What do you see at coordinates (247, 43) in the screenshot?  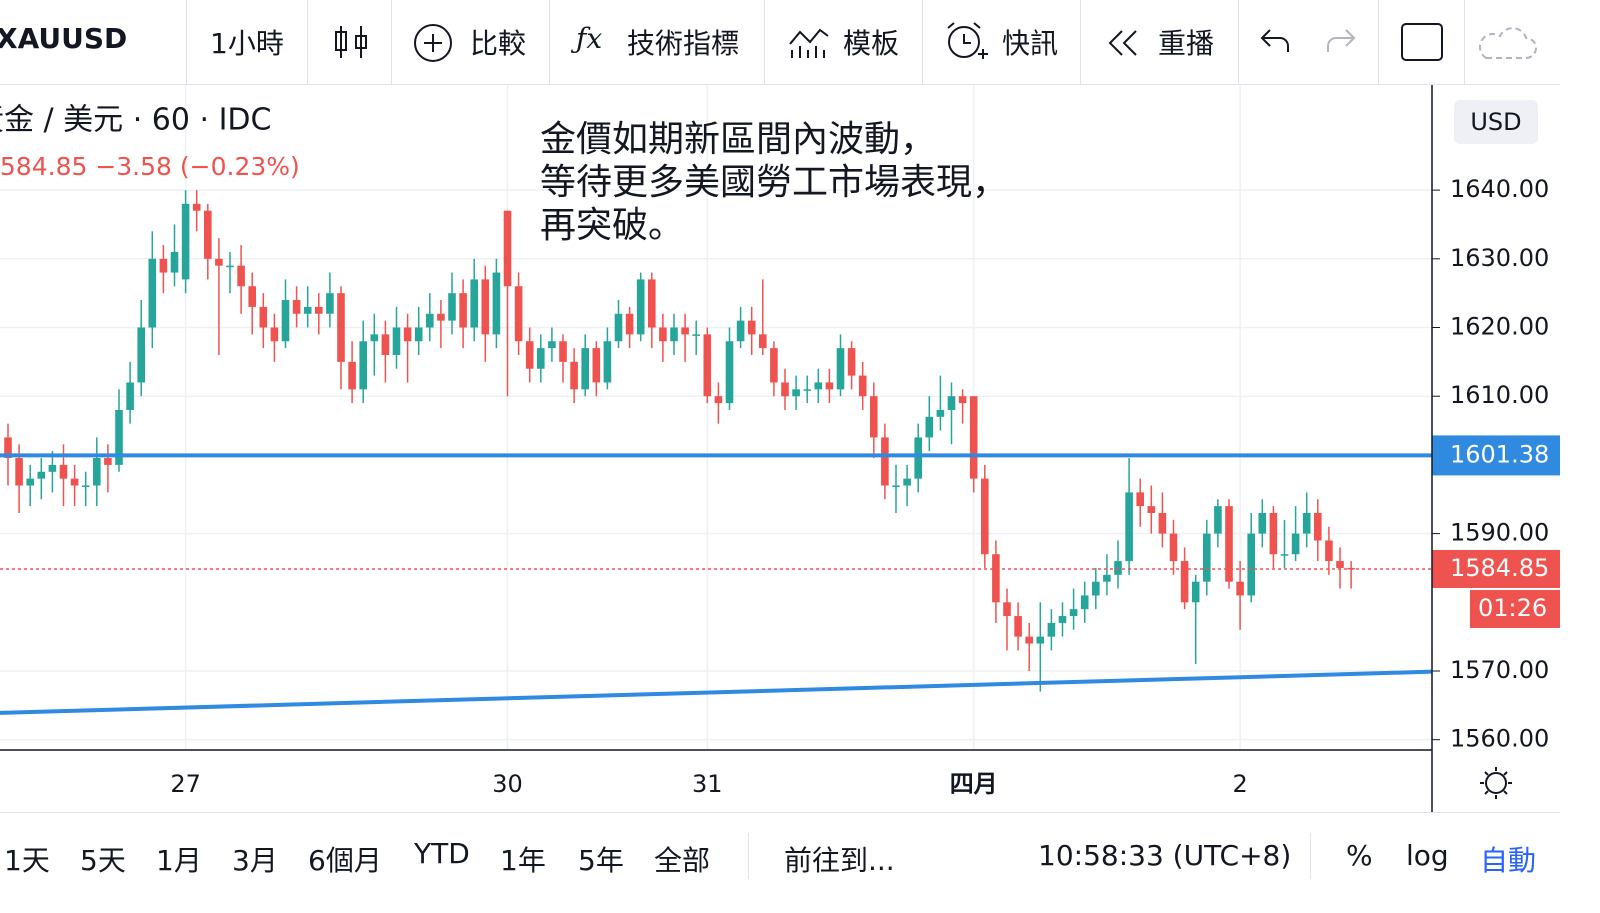 I see `interval: 1小時` at bounding box center [247, 43].